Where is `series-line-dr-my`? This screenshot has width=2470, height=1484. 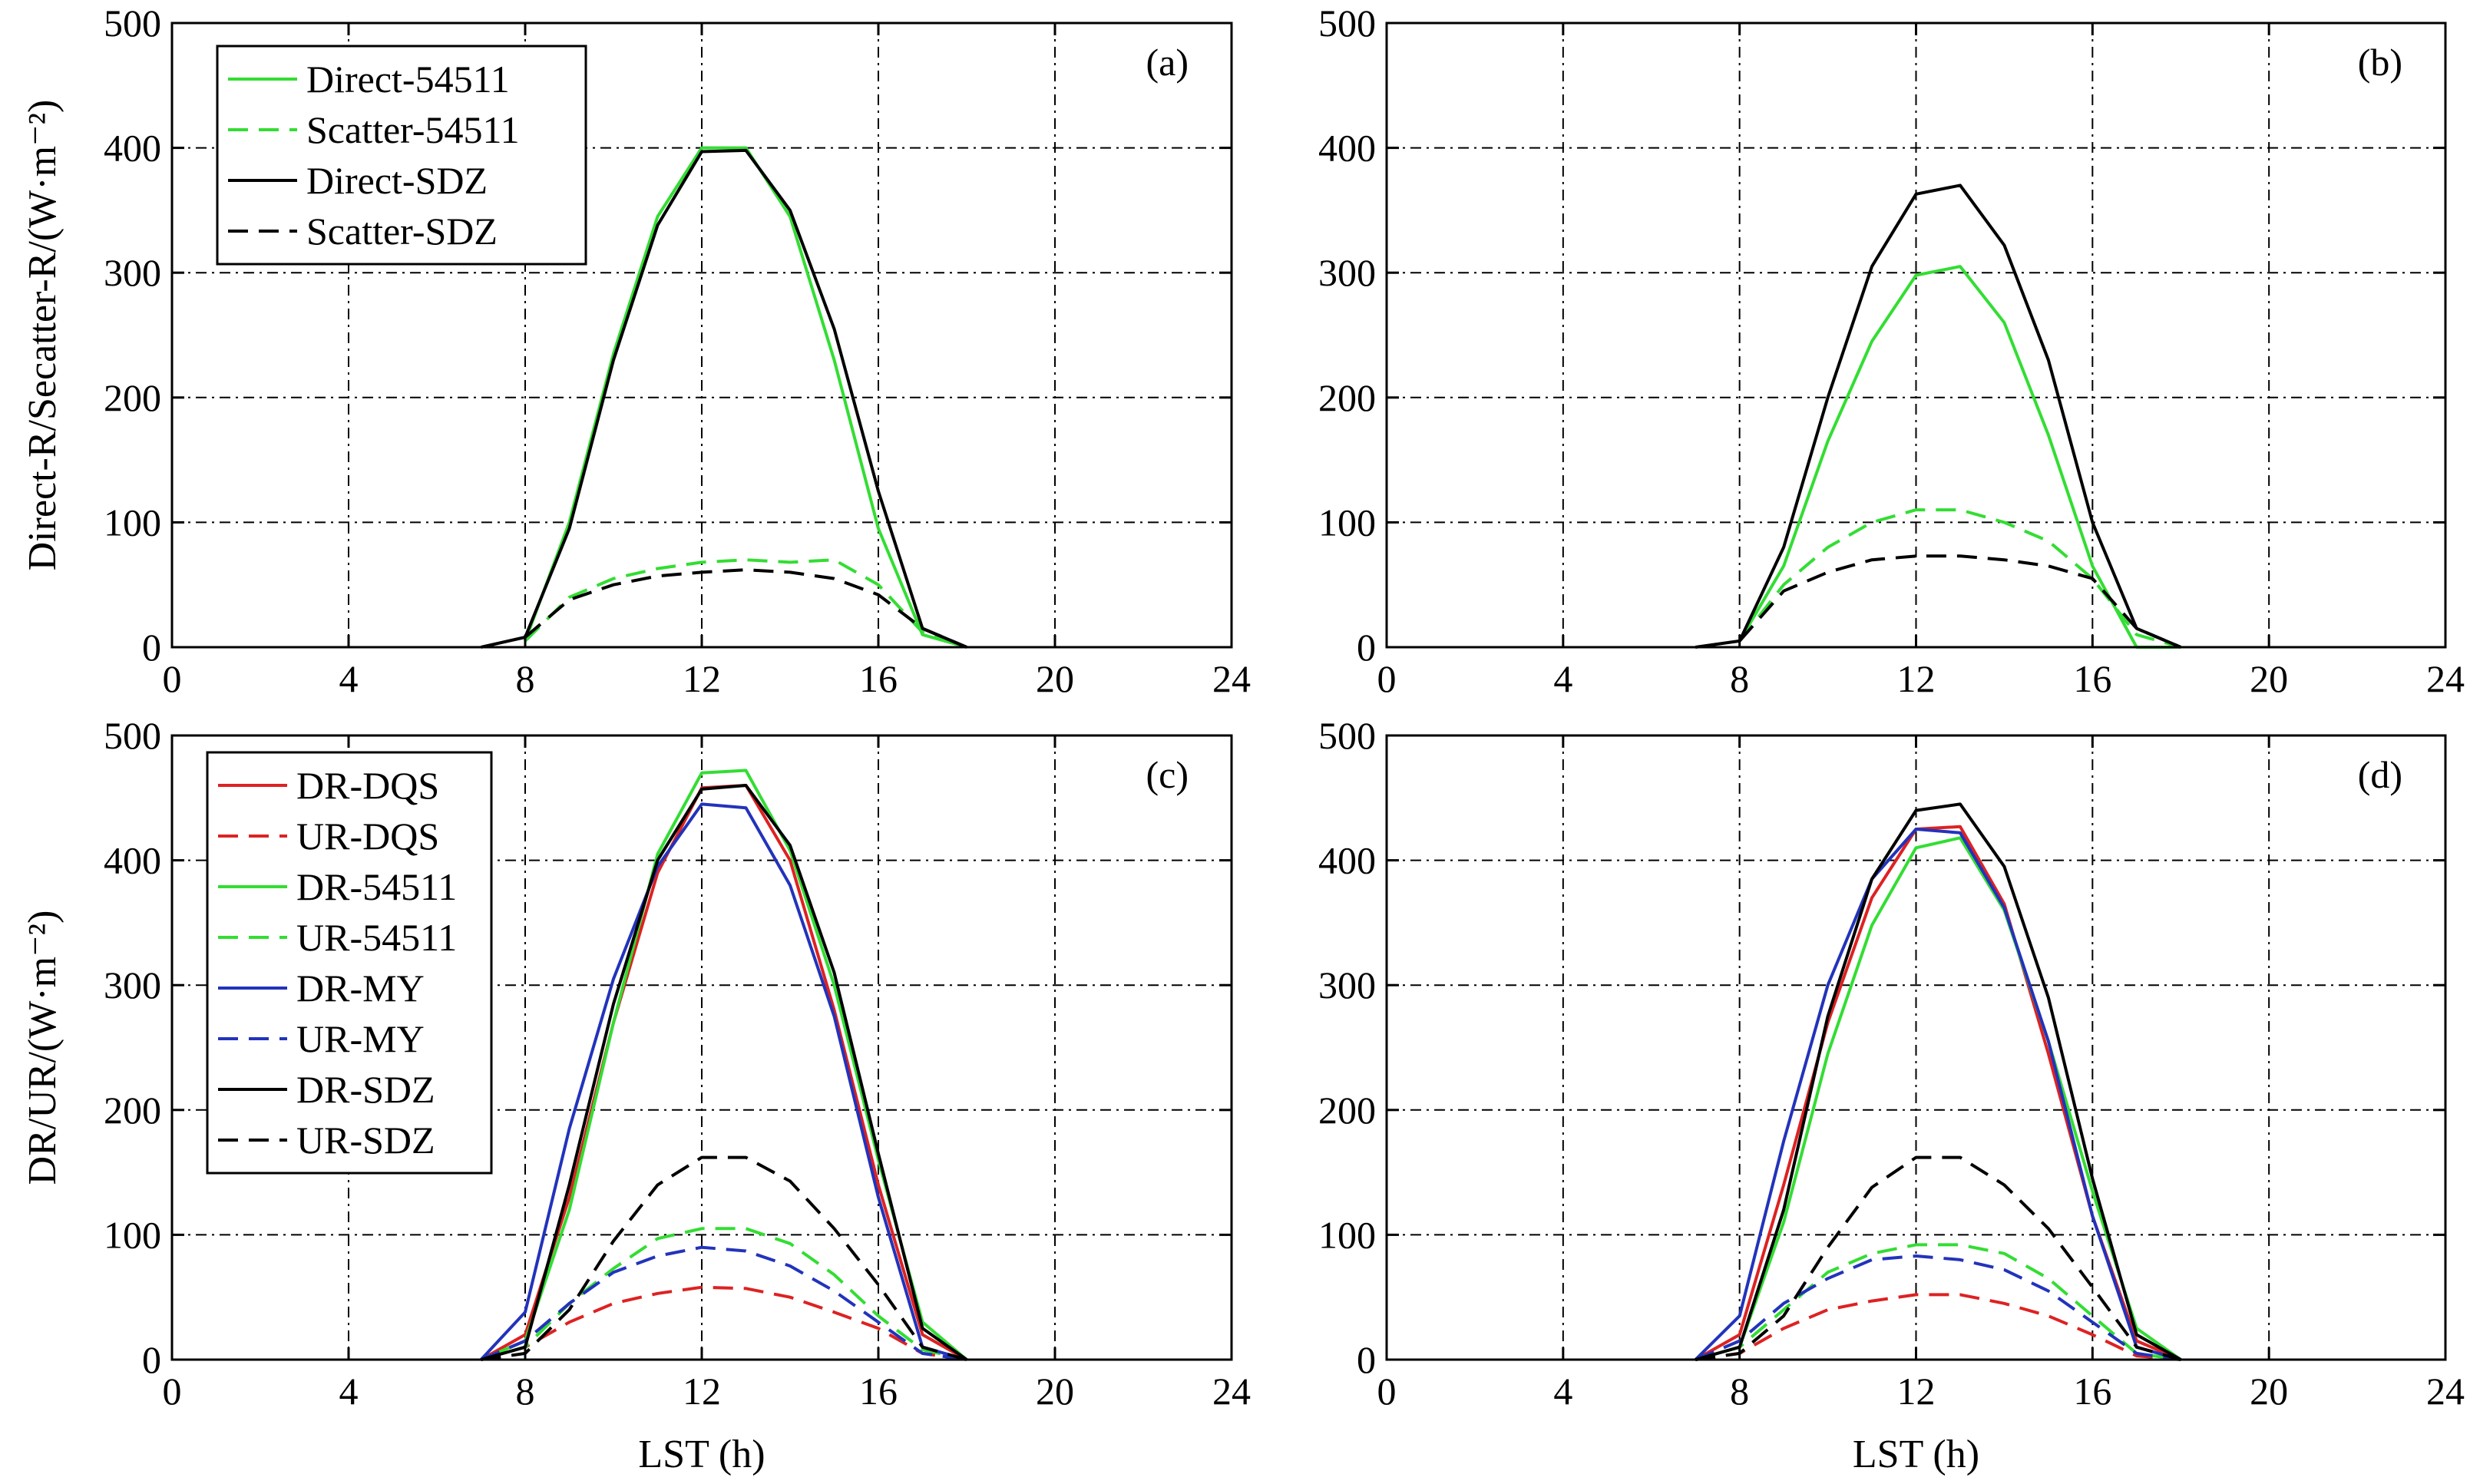
series-line-dr-my is located at coordinates (723, 1081).